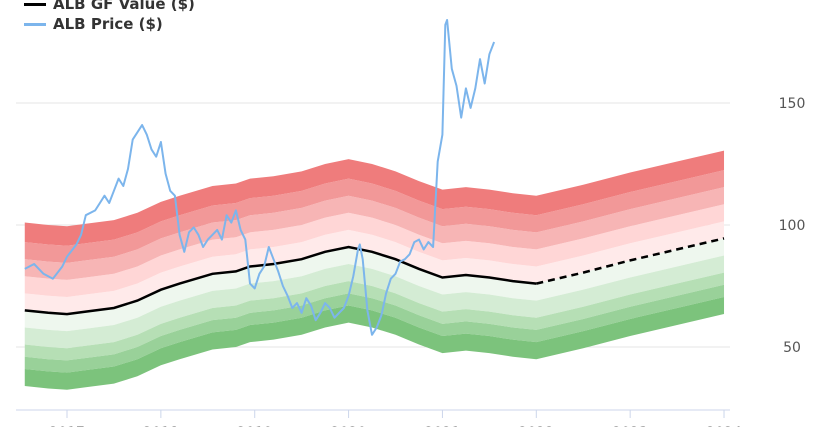 The height and width of the screenshot is (427, 820). Describe the element at coordinates (792, 348) in the screenshot. I see `y-tick-label-50: 50` at that location.